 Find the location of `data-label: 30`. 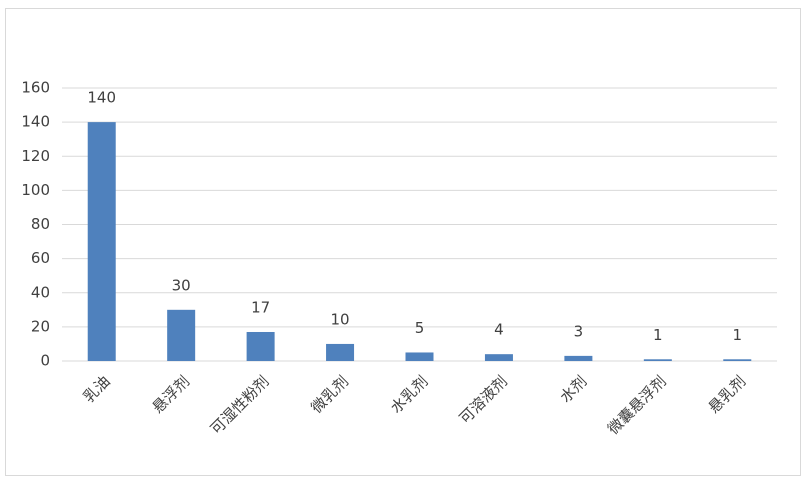

data-label: 30 is located at coordinates (181, 285).